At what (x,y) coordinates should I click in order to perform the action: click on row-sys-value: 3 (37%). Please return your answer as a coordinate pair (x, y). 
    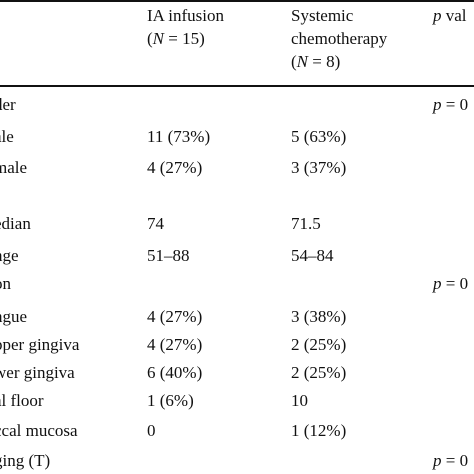
    Looking at the image, I should click on (319, 167).